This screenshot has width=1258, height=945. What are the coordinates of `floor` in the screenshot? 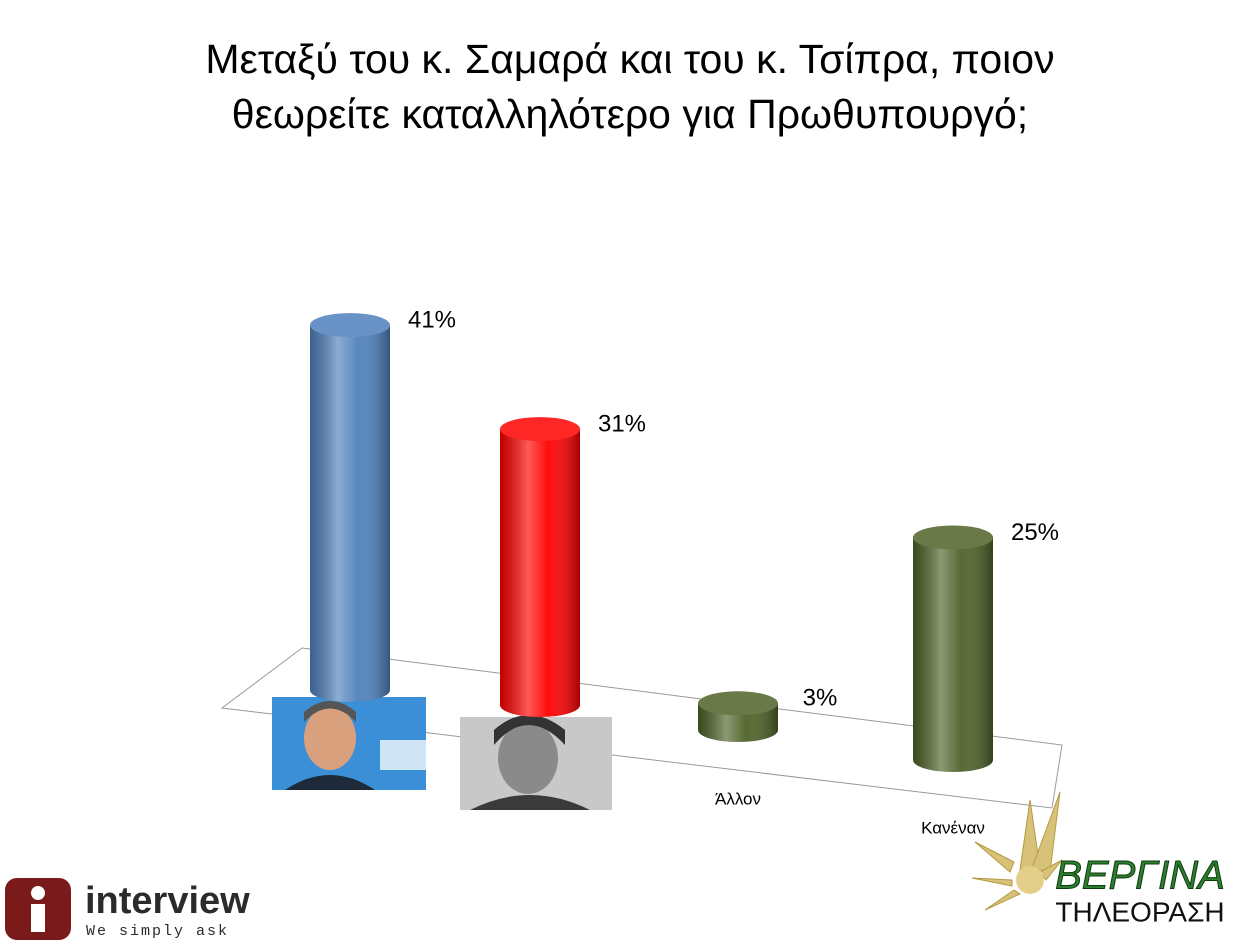 It's located at (641, 728).